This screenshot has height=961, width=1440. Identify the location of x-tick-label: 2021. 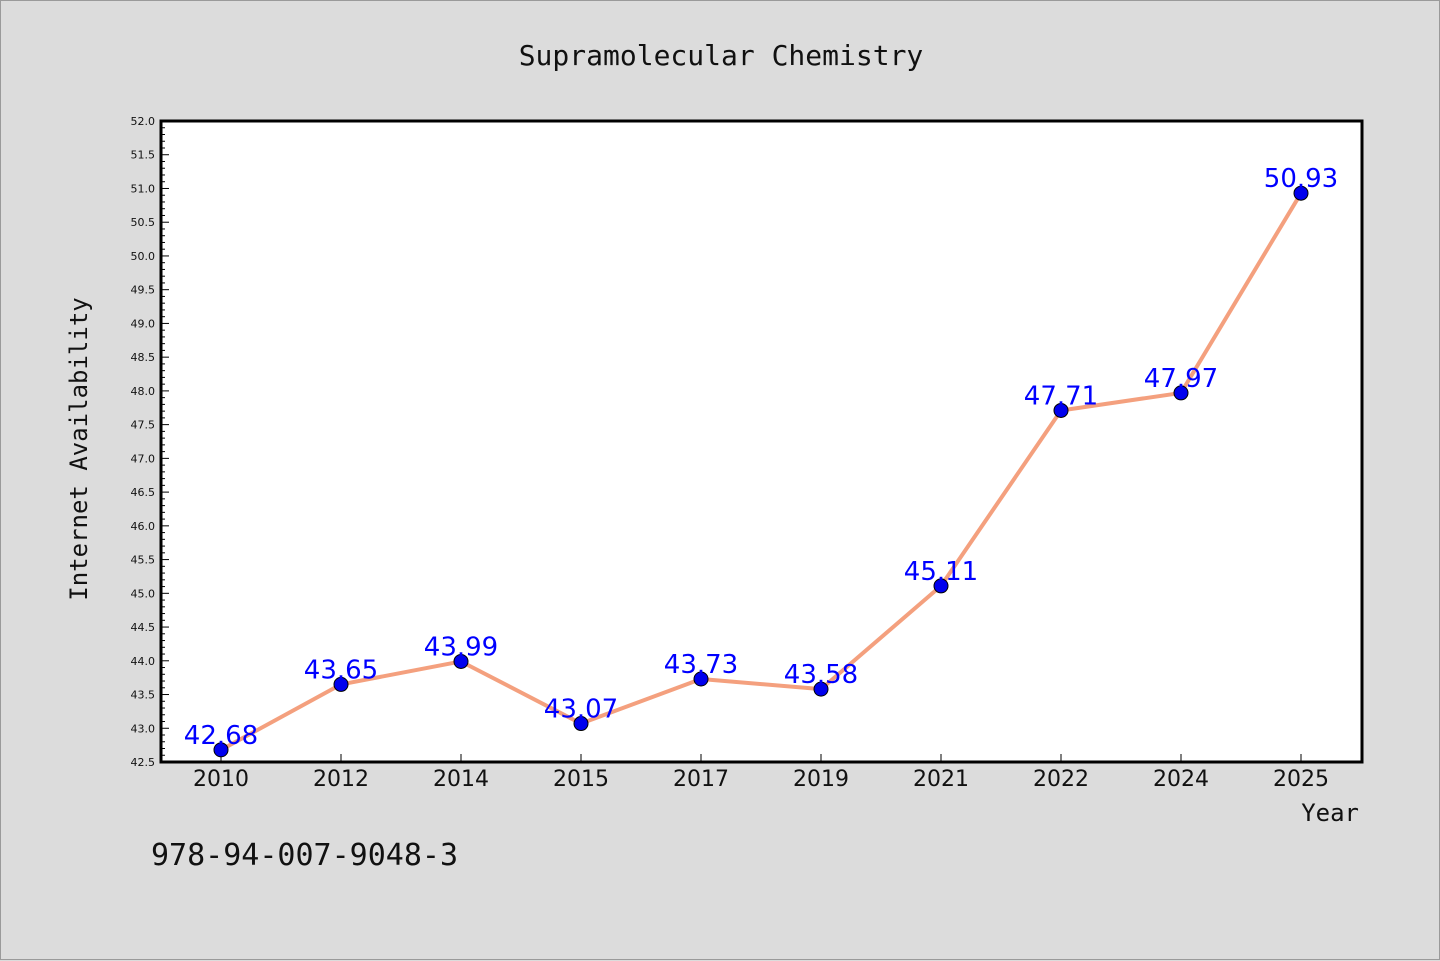
(941, 779).